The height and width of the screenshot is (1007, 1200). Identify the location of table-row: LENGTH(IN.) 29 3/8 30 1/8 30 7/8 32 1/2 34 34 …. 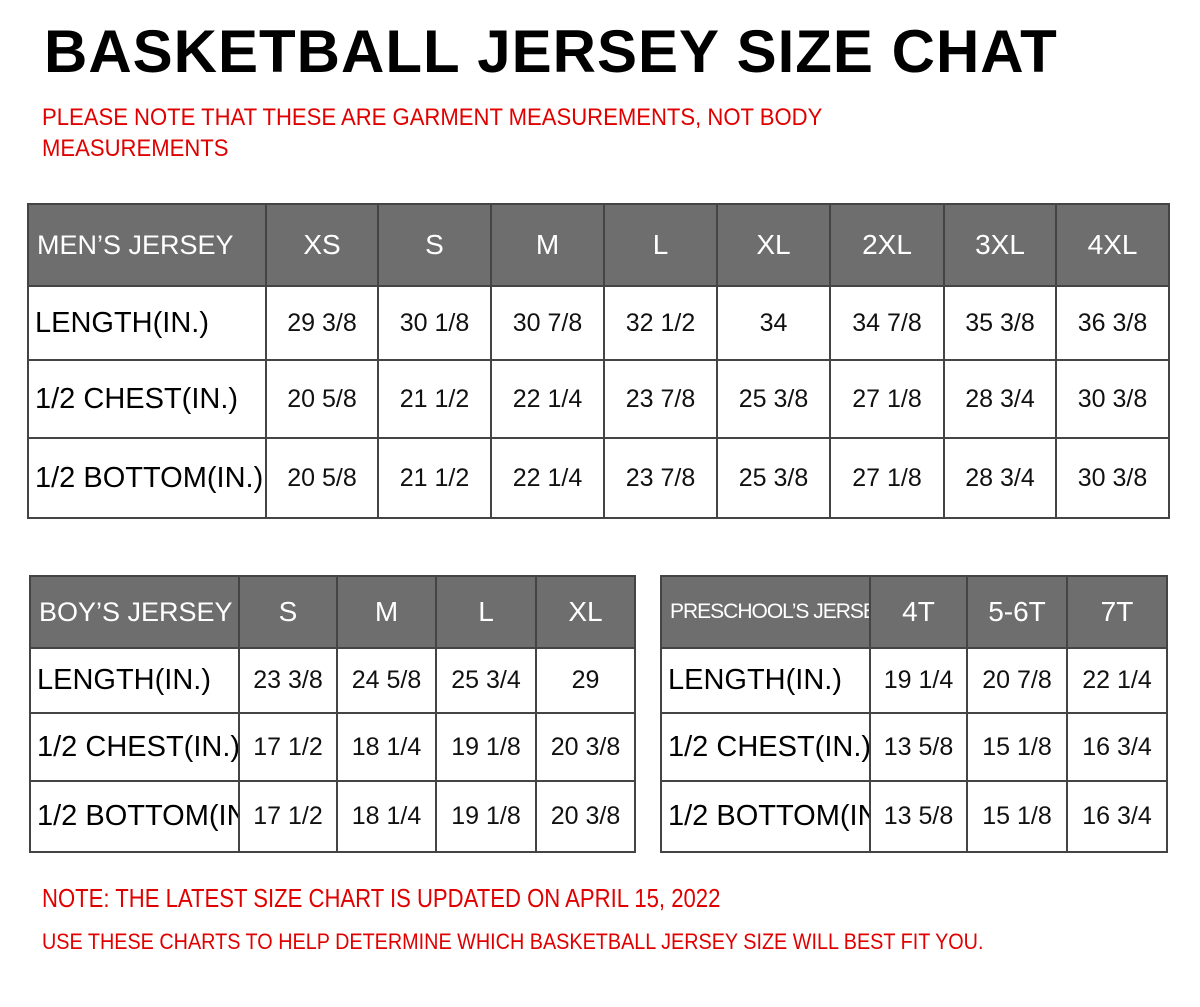
(598, 323).